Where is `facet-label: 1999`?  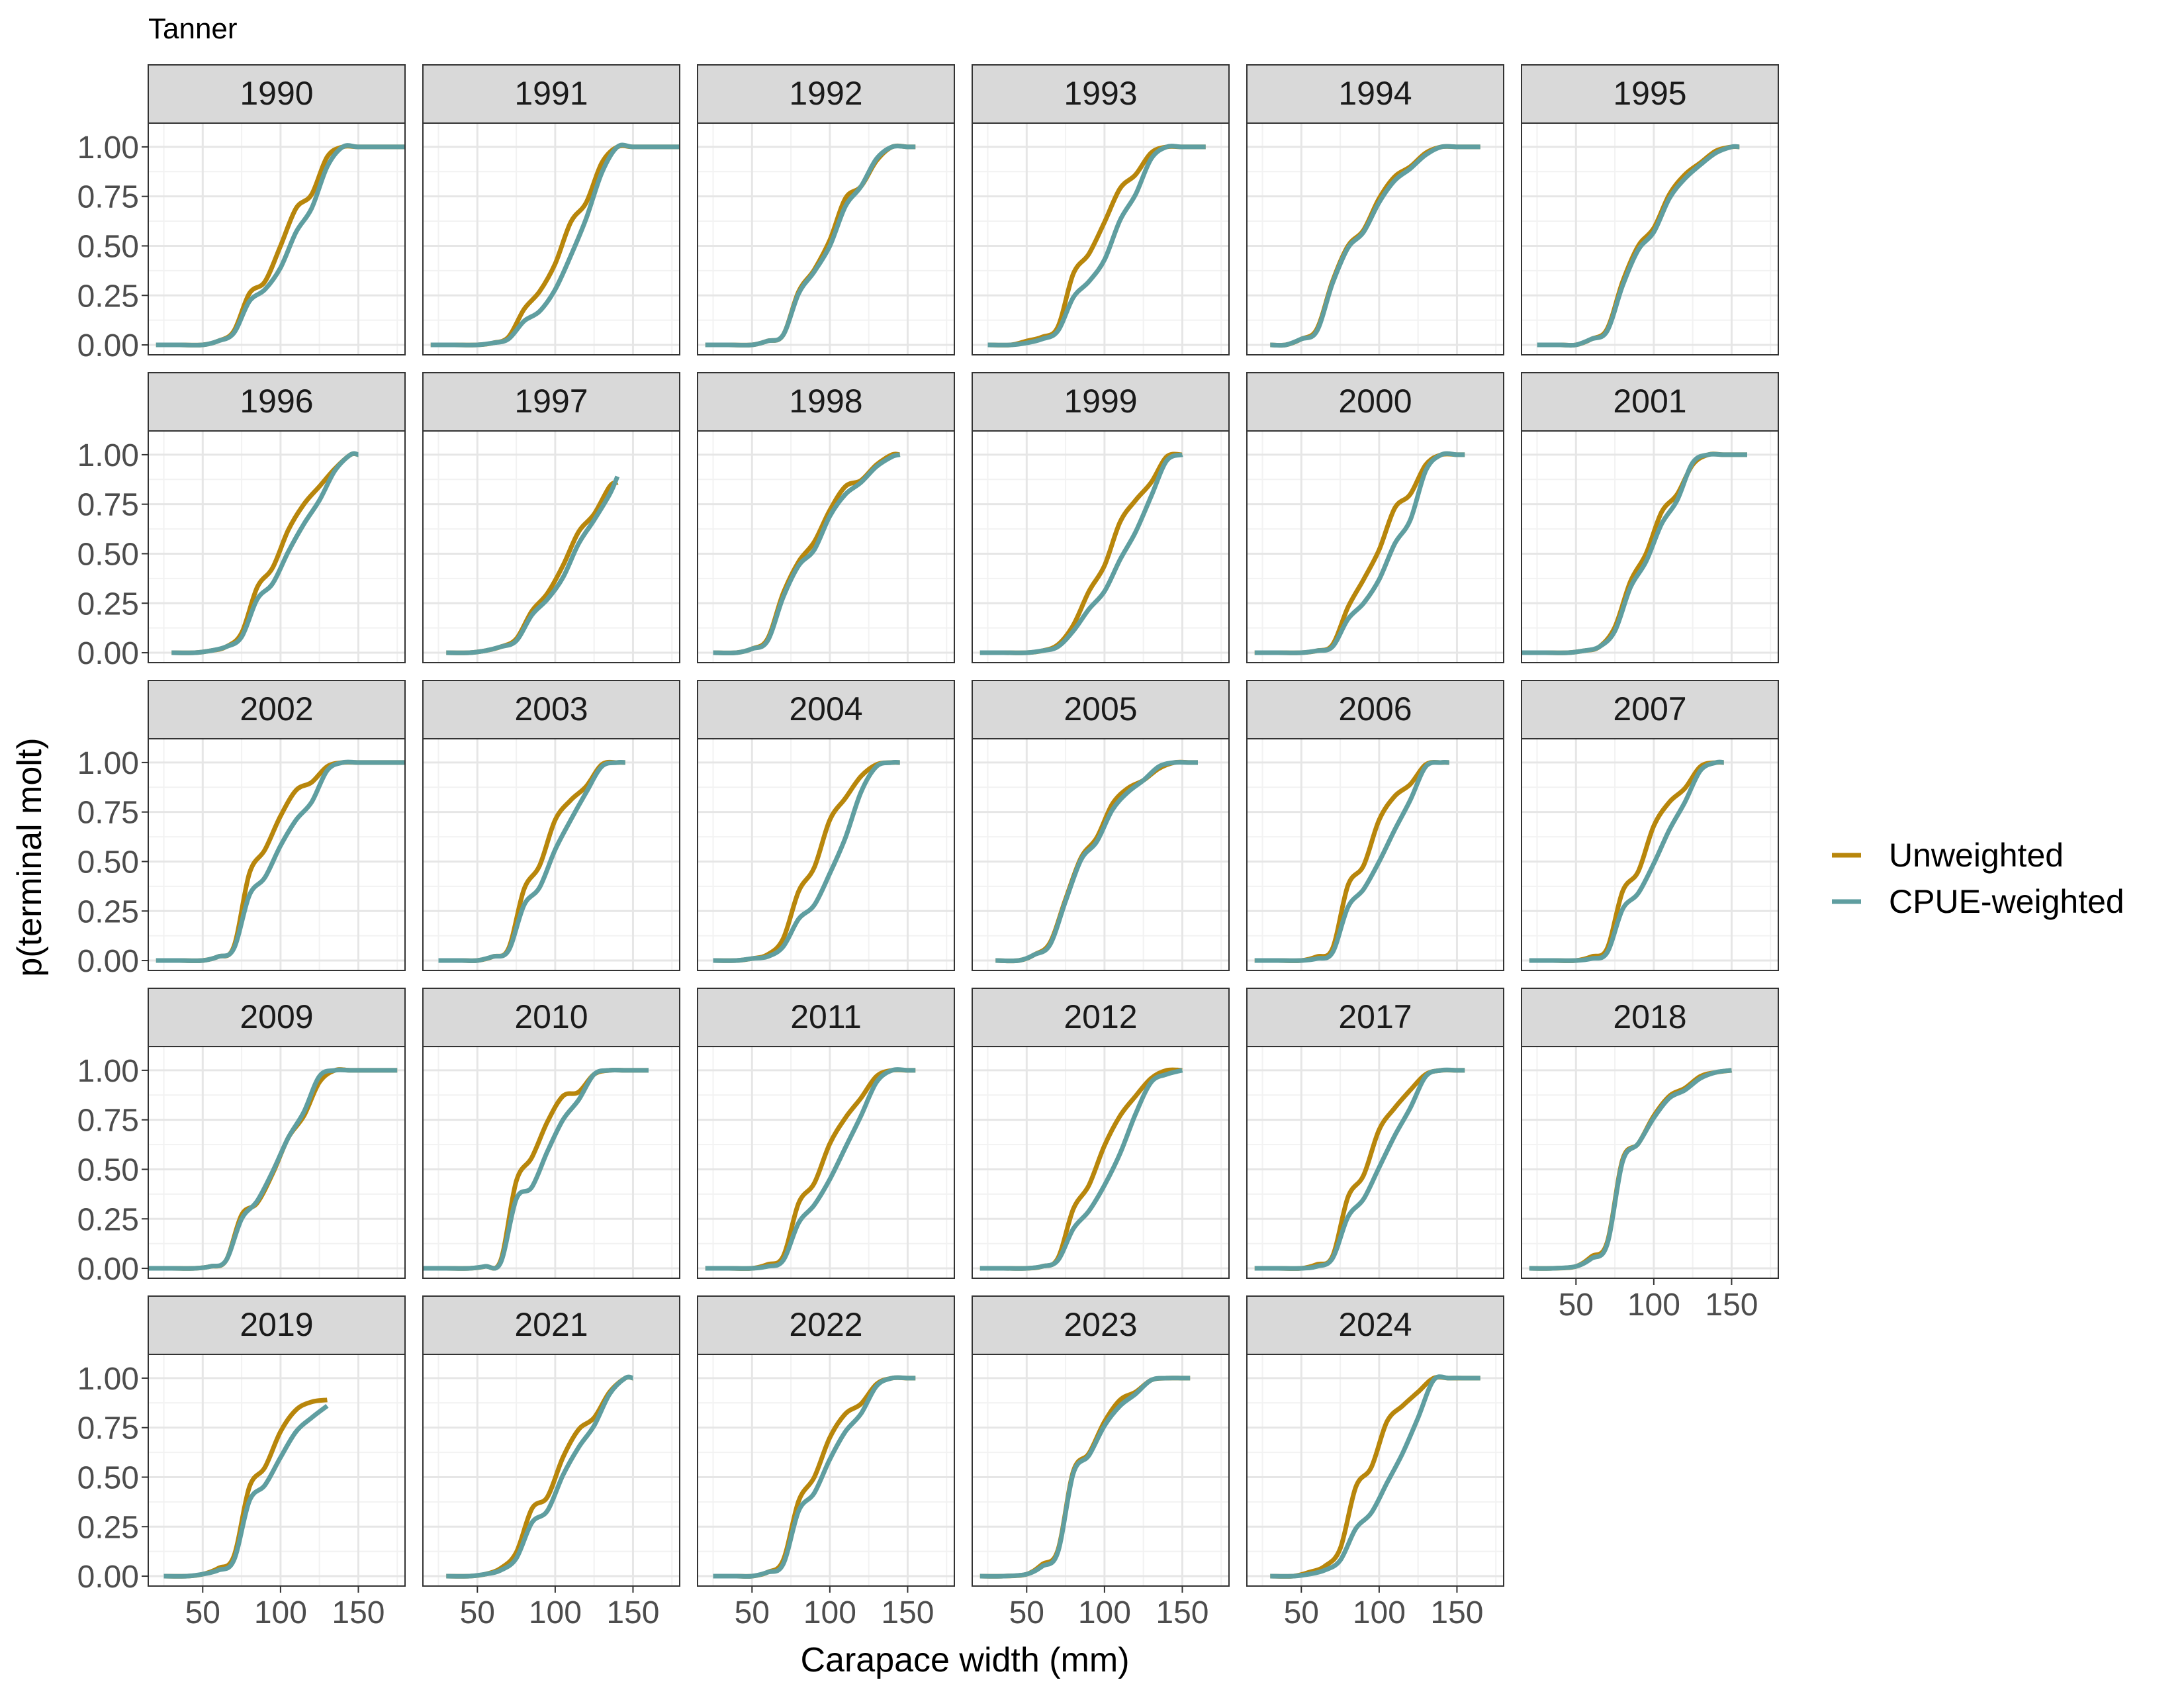 facet-label: 1999 is located at coordinates (1100, 401).